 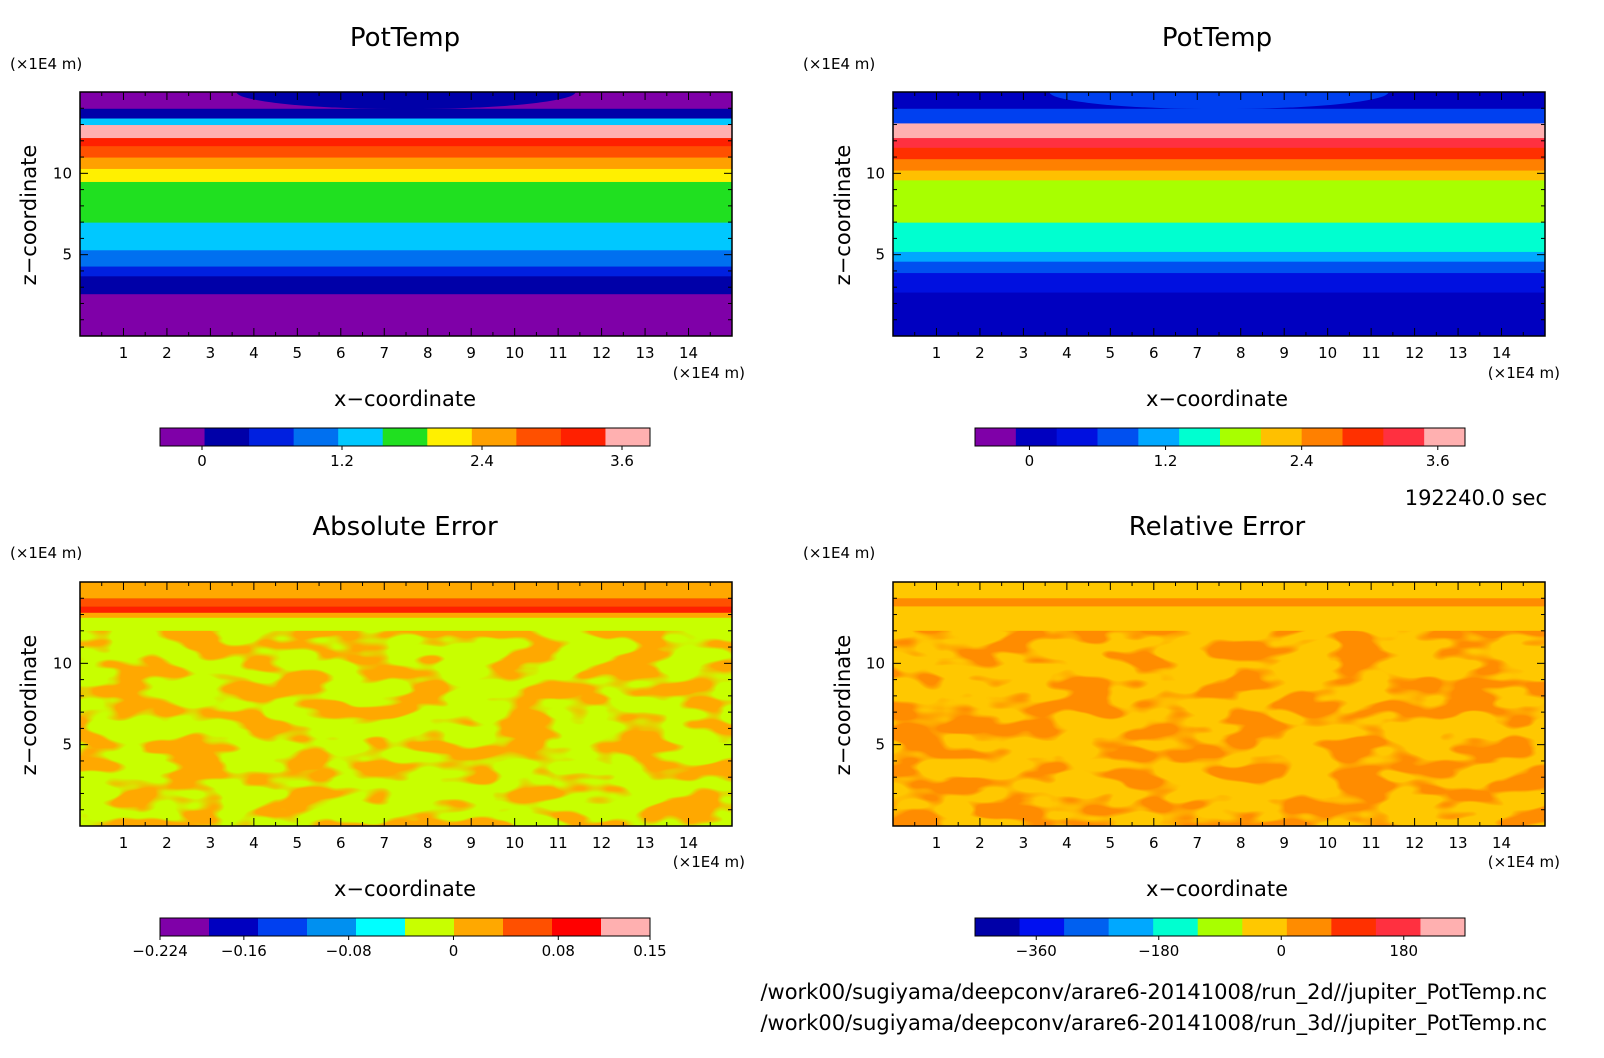 What do you see at coordinates (1036, 951) in the screenshot?
I see `colorbar-label: −360` at bounding box center [1036, 951].